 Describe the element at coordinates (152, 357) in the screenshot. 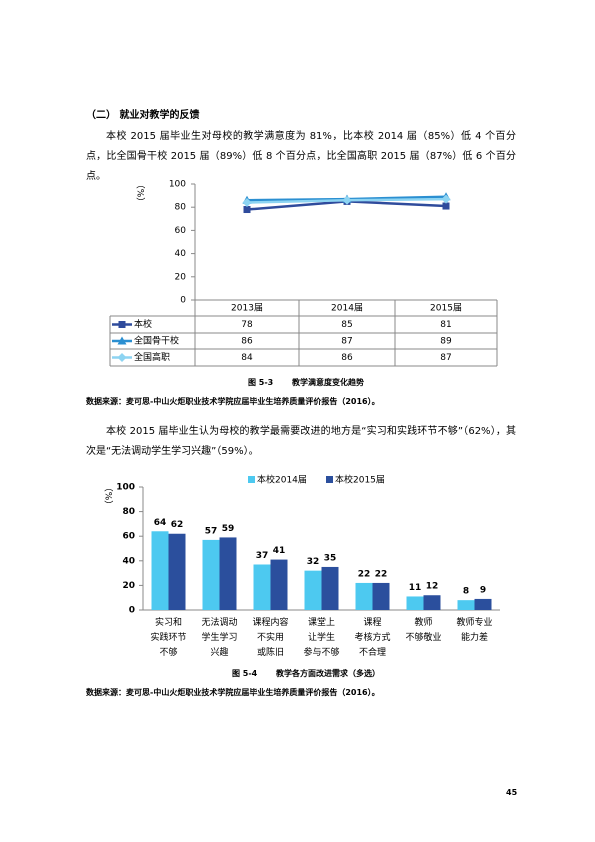

I see `legend-label: 全国高职` at that location.